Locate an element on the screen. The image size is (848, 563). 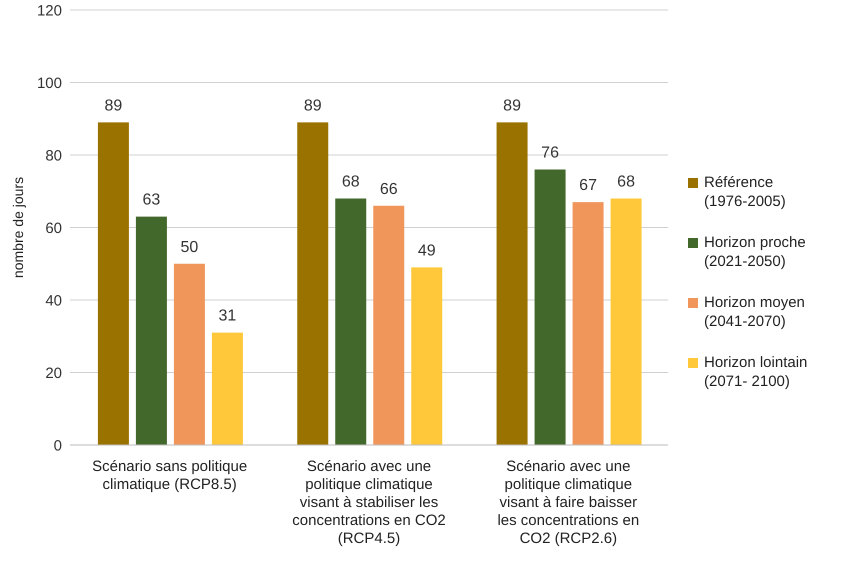
x-tick-label: Scénario avec une politique climatique visant à stabiliser les concentrations en CO2 (RCP4.5) is located at coordinates (369, 502).